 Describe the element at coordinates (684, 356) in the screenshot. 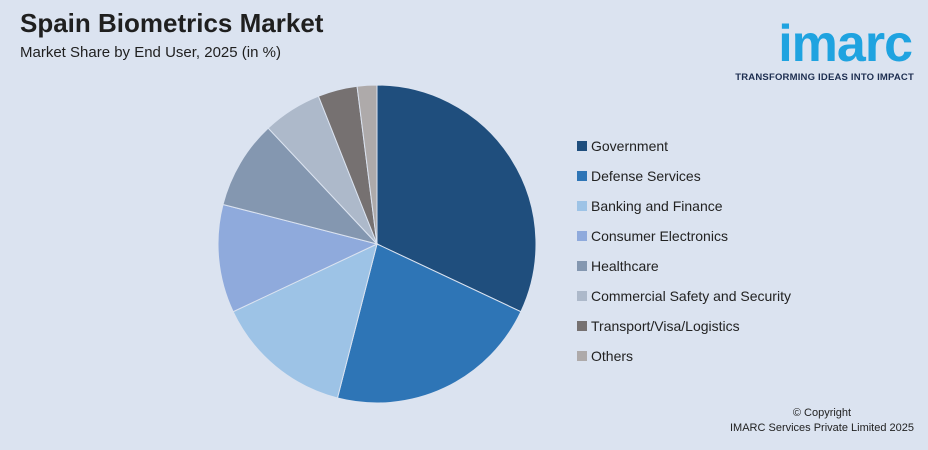

I see `legend-item-others: Others` at that location.